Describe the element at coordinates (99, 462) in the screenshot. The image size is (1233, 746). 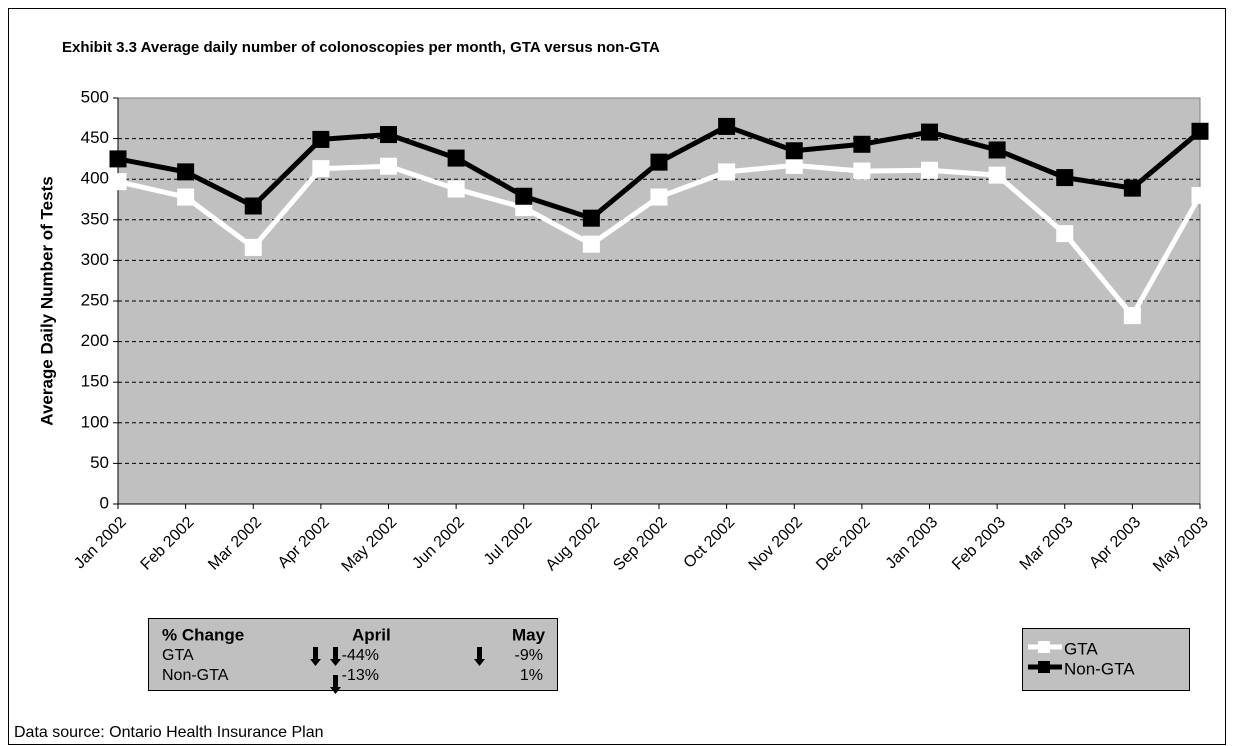
I see `y-tick-label: 50` at that location.